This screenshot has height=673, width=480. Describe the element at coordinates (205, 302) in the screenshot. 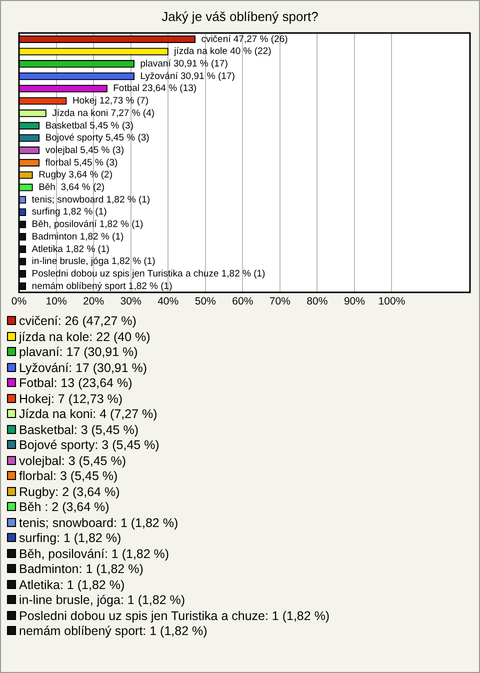

I see `x-tick-label: 50%` at that location.